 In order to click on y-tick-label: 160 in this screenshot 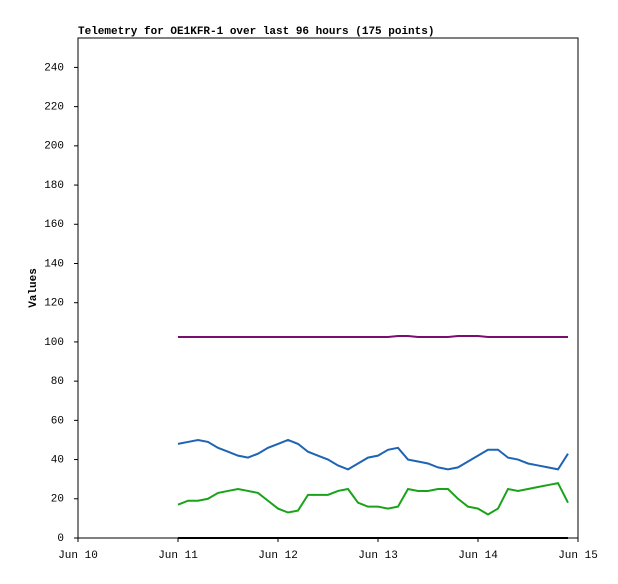, I will do `click(54, 225)`.